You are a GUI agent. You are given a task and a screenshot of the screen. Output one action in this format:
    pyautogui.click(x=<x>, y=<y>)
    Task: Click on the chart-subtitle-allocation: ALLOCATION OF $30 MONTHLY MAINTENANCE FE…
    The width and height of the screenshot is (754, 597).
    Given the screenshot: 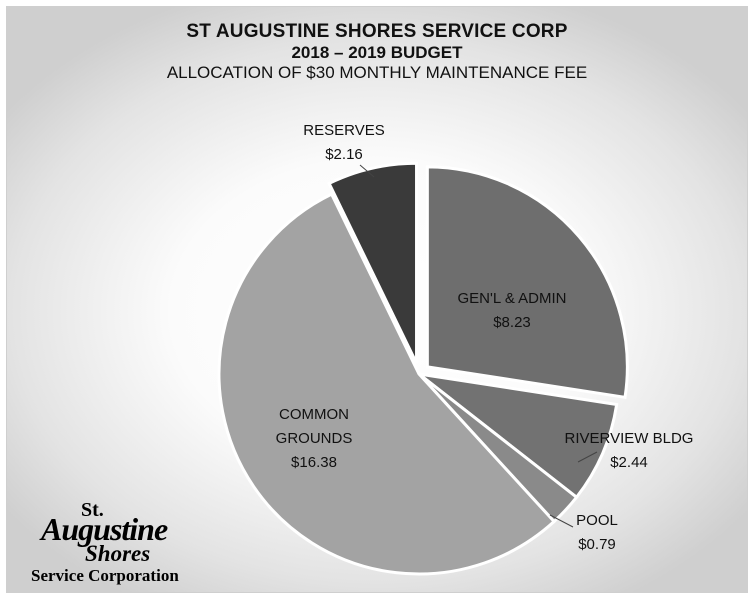 What is the action you would take?
    pyautogui.click(x=377, y=72)
    